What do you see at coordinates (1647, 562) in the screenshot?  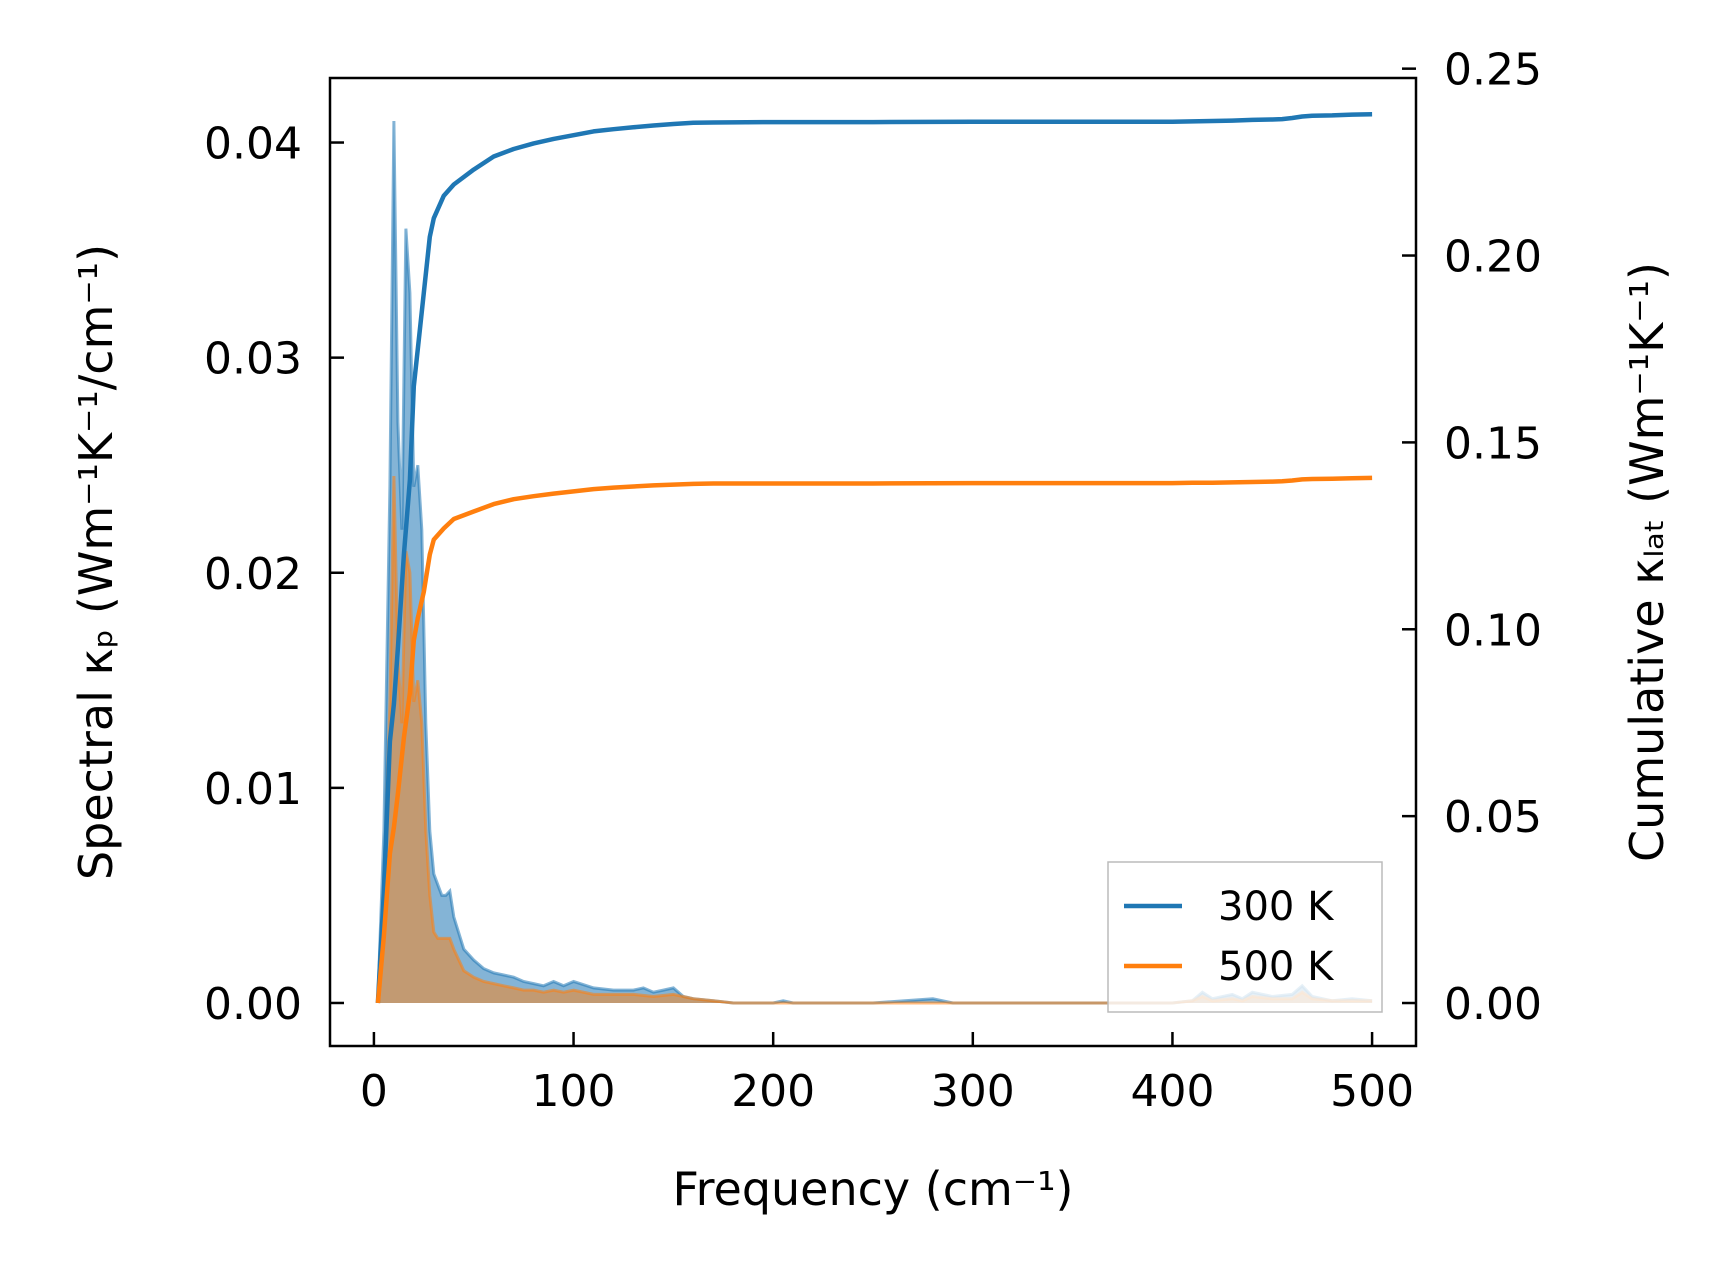 I see `right-y-axis-title: Cumulative κₗₐₜ (Wm⁻¹K⁻¹)` at bounding box center [1647, 562].